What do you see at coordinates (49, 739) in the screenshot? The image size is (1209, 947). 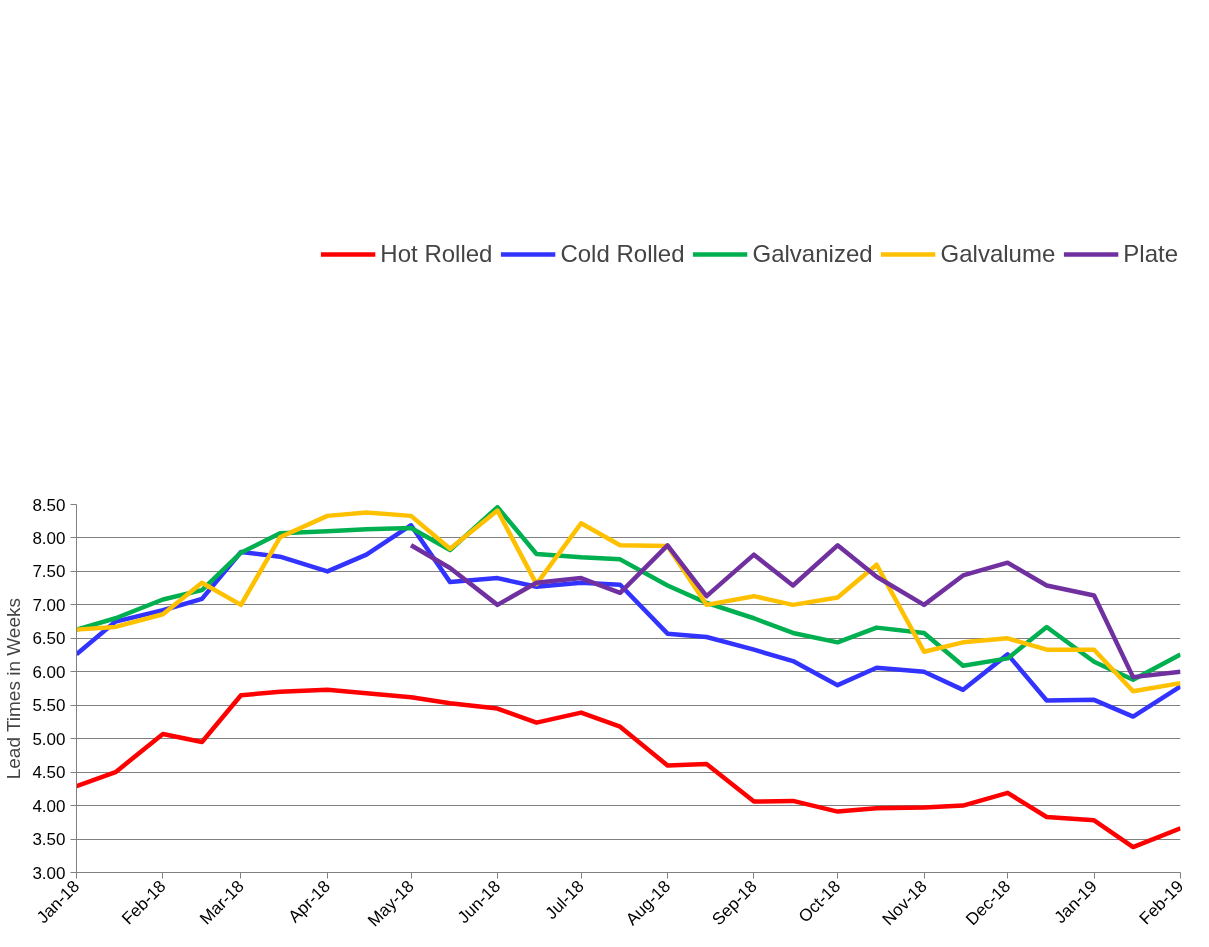 I see `y-tick-label: 5.00` at bounding box center [49, 739].